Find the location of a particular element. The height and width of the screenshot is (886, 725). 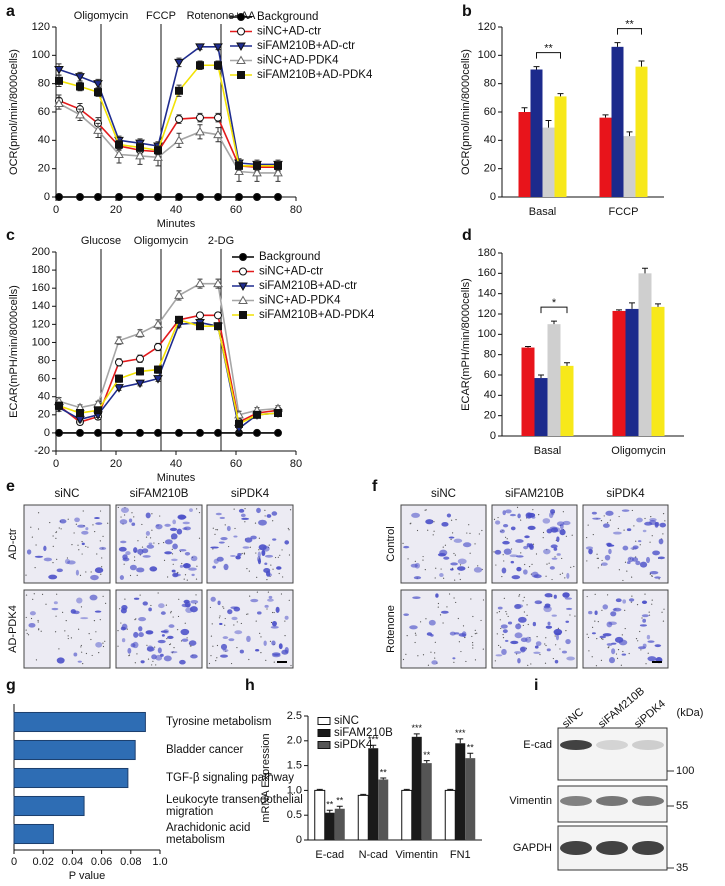

y-tick-label: 1.0 is located at coordinates (294, 790).